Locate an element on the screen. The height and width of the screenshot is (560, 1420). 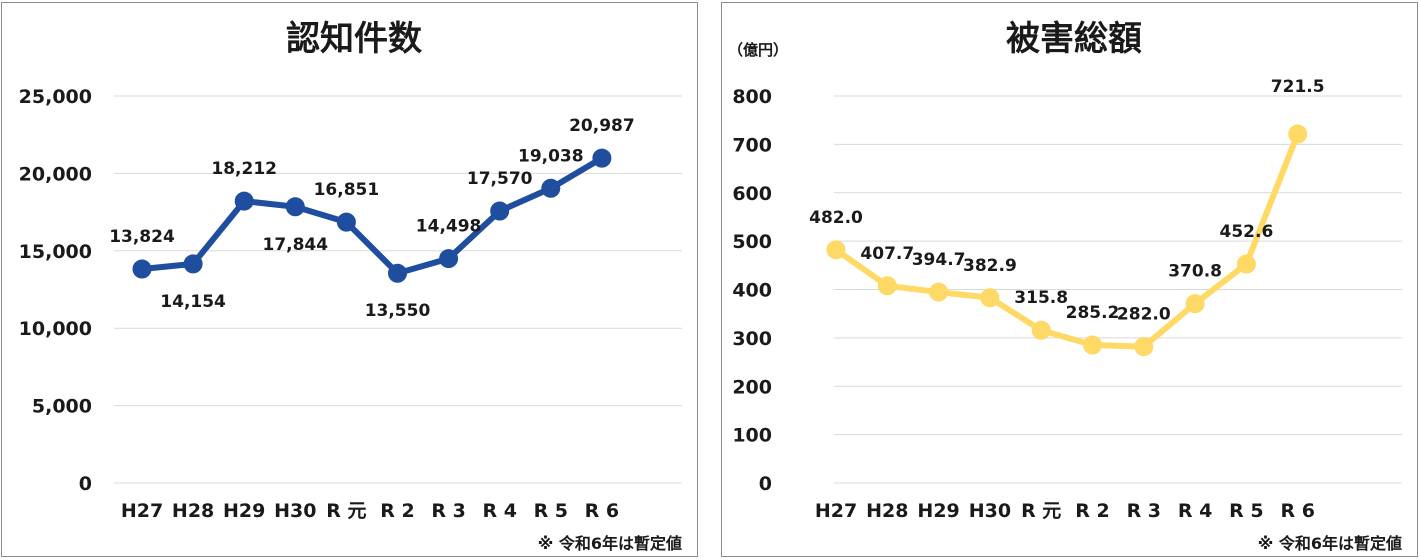
data-label: 19,038 is located at coordinates (551, 156).